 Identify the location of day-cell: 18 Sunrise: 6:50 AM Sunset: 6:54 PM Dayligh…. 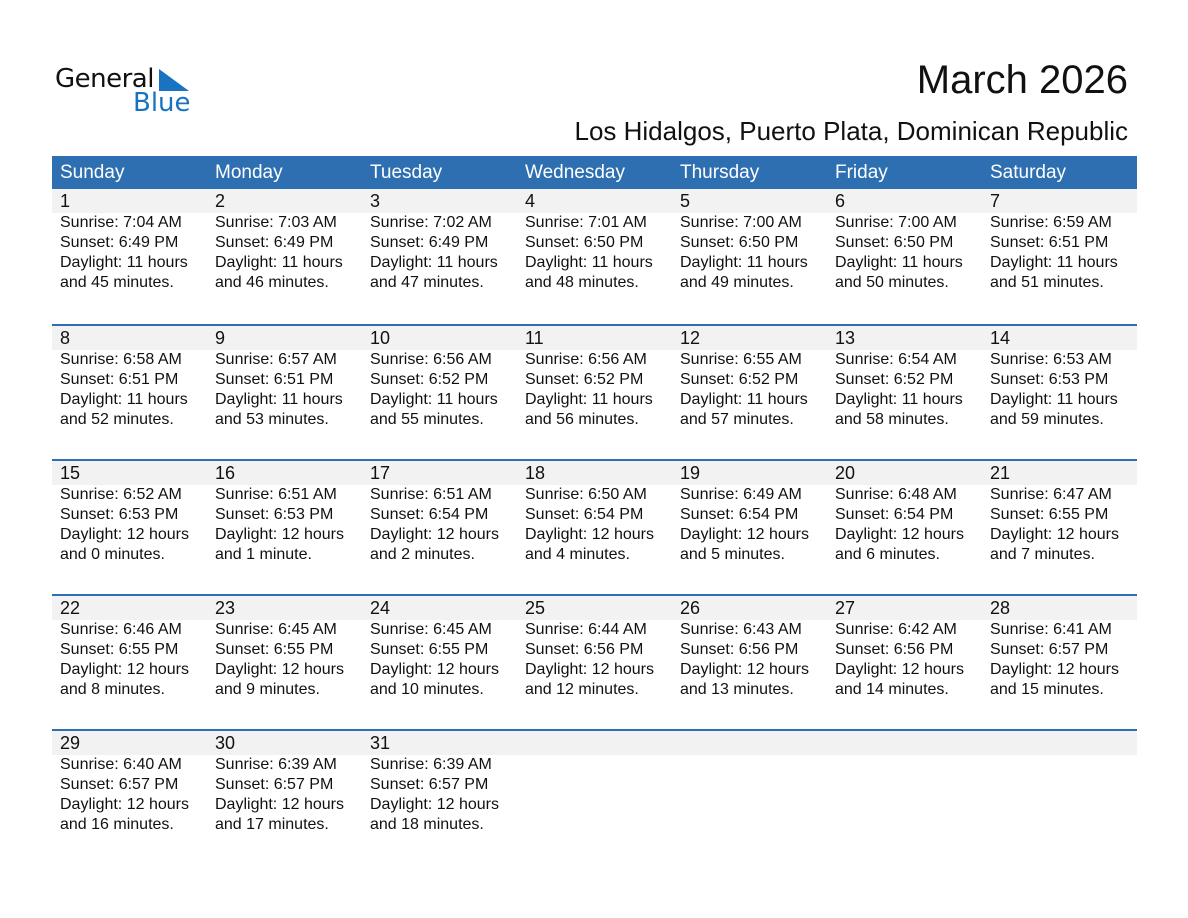
(594, 527).